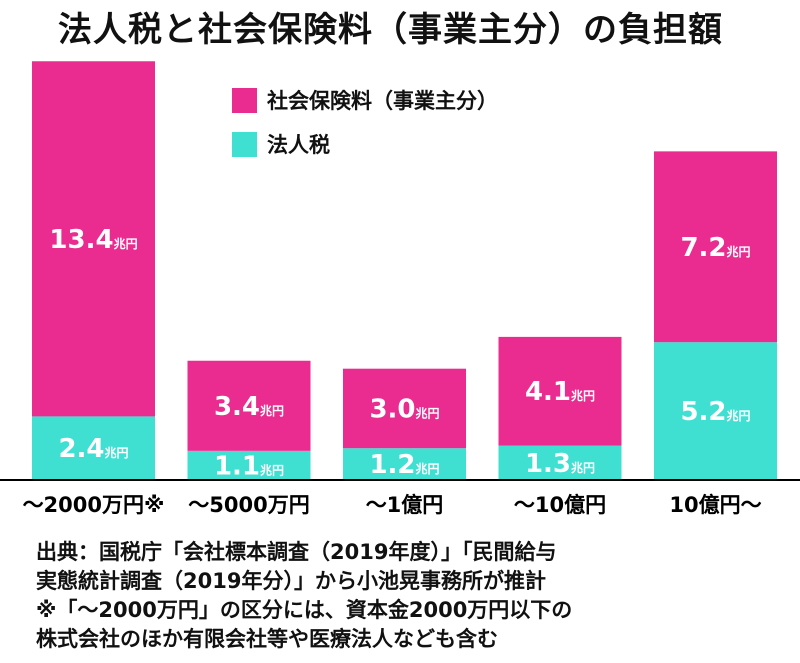 Image resolution: width=800 pixels, height=663 pixels. Describe the element at coordinates (560, 505) in the screenshot. I see `x-tick-label: ～10億円` at that location.